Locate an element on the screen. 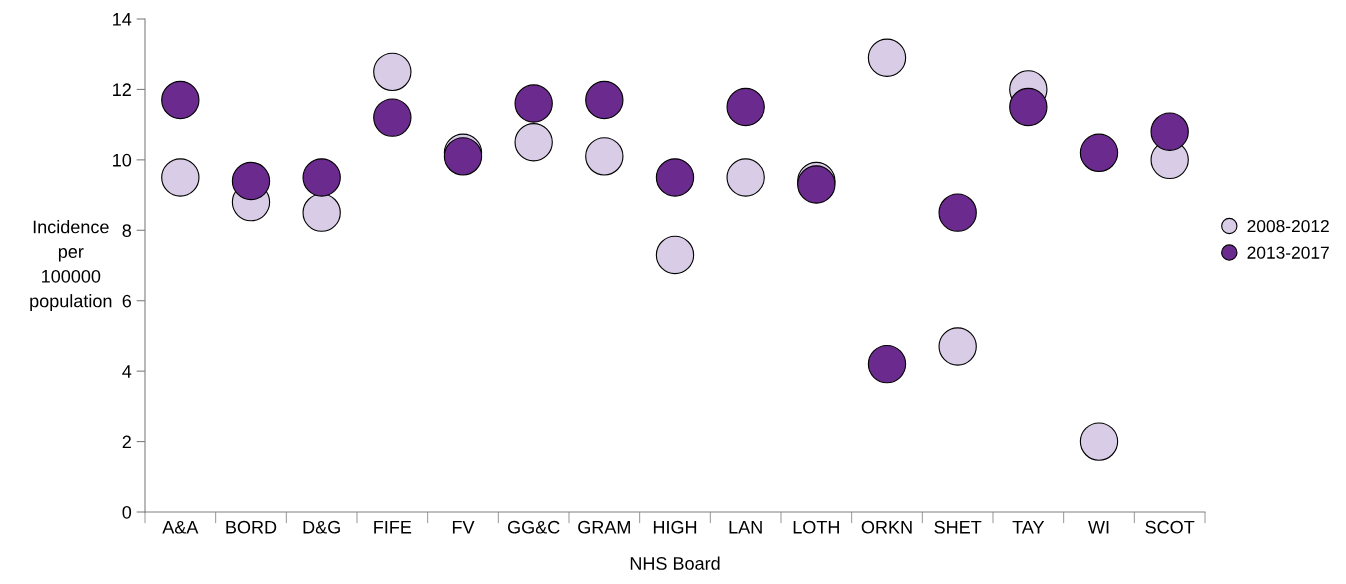  x-tick-label: SHET is located at coordinates (958, 527).